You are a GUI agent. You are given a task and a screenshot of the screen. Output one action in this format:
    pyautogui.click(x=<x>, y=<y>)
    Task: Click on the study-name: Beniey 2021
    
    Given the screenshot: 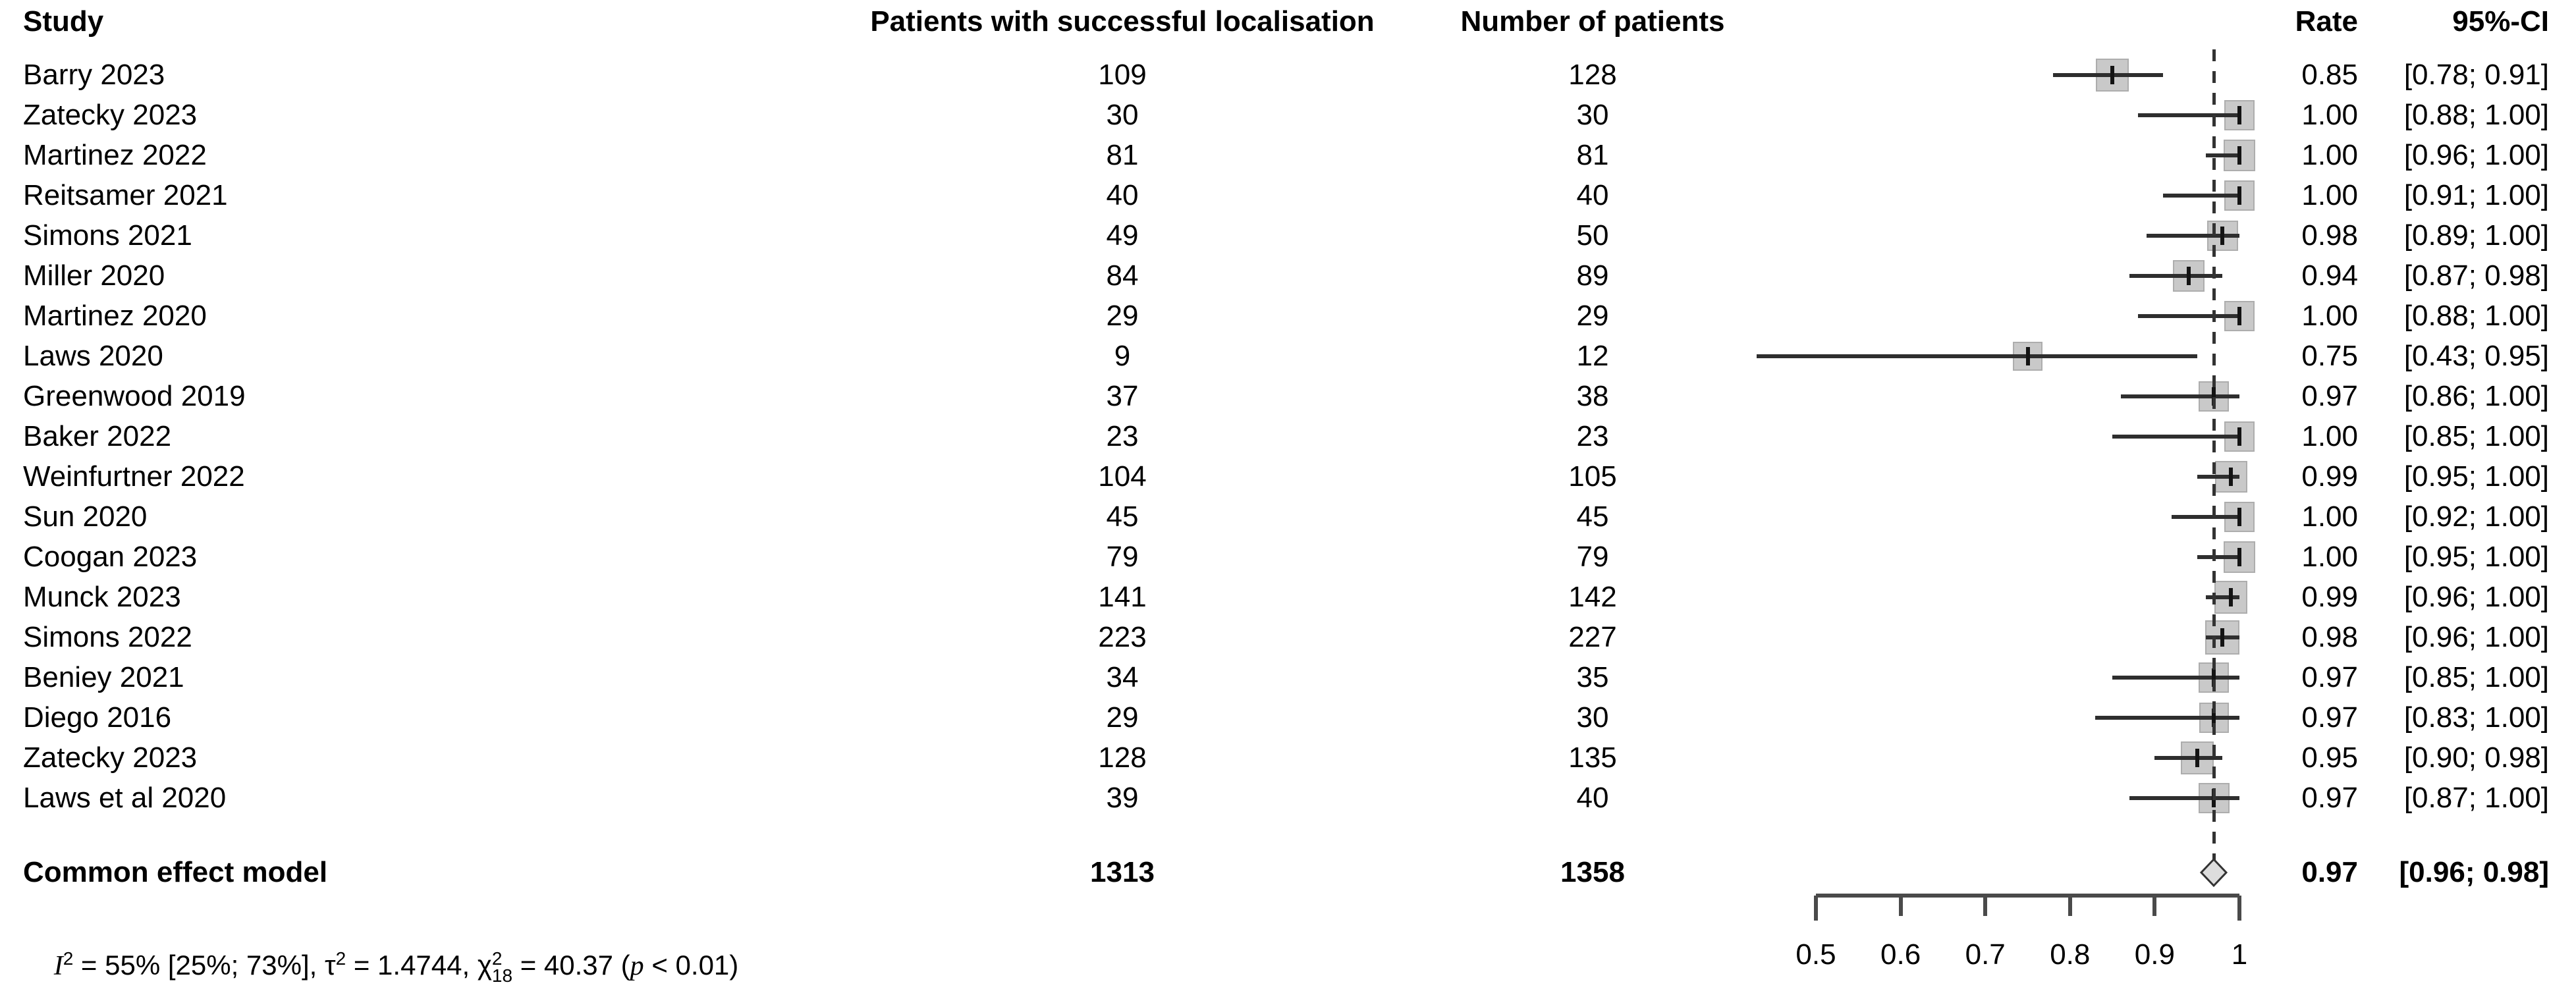 What is the action you would take?
    pyautogui.click(x=103, y=677)
    